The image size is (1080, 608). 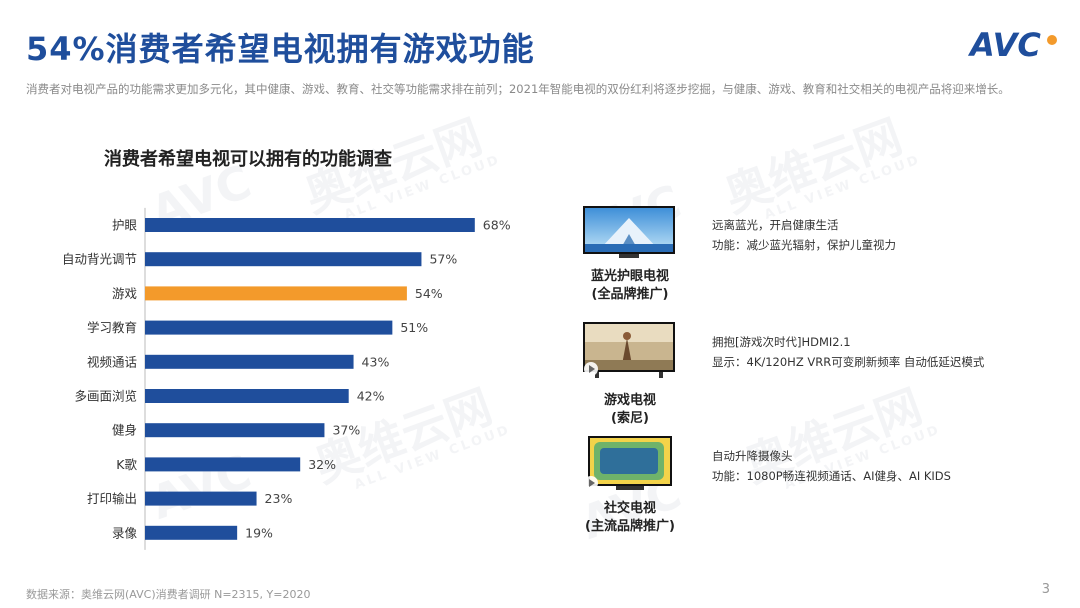 What do you see at coordinates (168, 594) in the screenshot?
I see `data-source: 数据来源：奥维云网(AVC)消费者调研 N=2315, Y=2020` at bounding box center [168, 594].